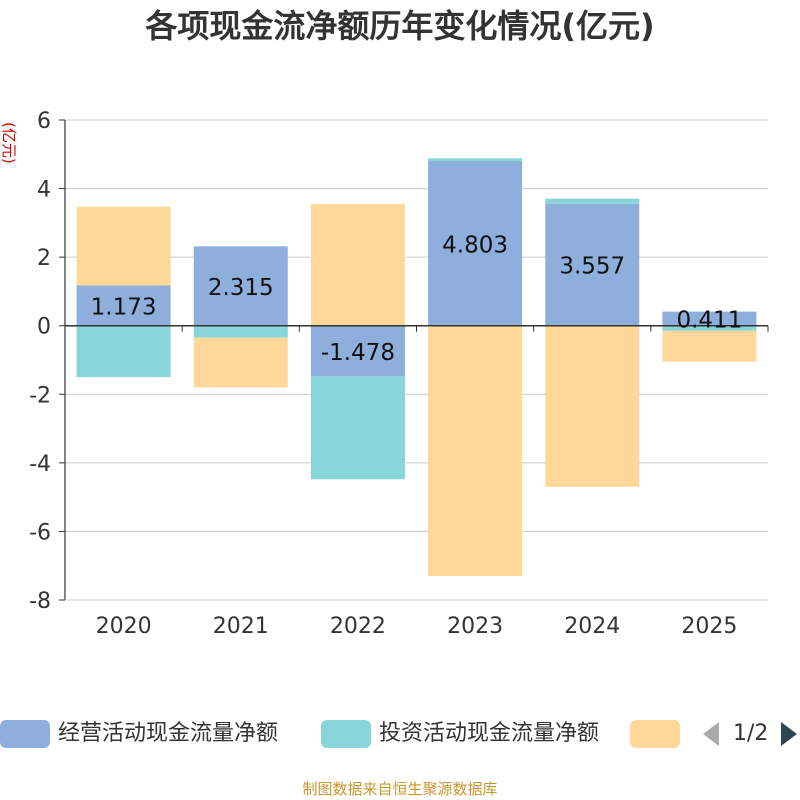 The height and width of the screenshot is (800, 800). I want to click on y-tick-label: -4, so click(40, 464).